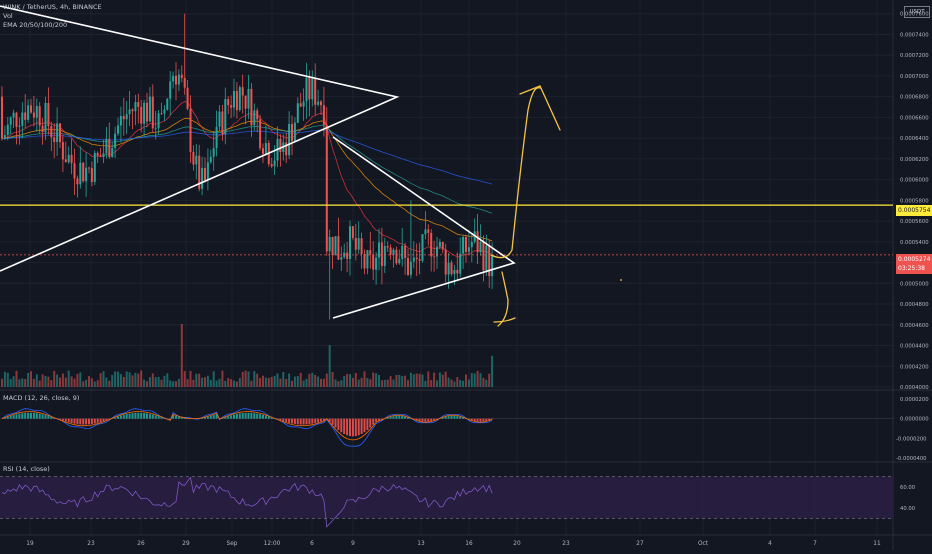 Image resolution: width=932 pixels, height=554 pixels. What do you see at coordinates (914, 367) in the screenshot?
I see `price-tick-label-17: 0.0004200` at bounding box center [914, 367].